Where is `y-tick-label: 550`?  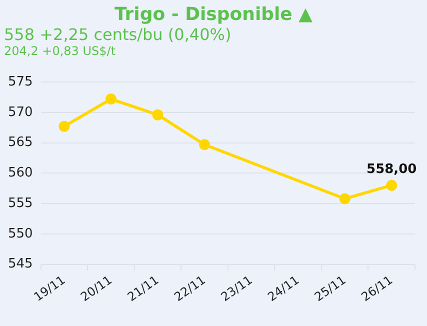
y-tick-label: 550 is located at coordinates (20, 234).